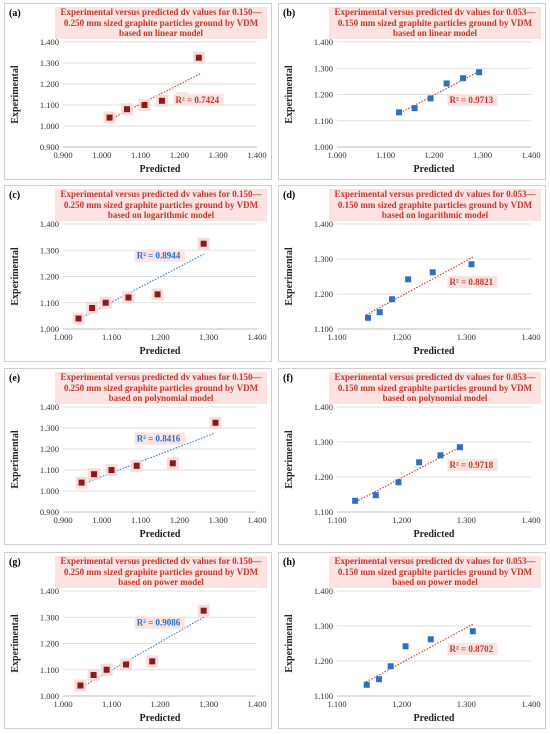  I want to click on r-squared-label: R² = 0.8416, so click(159, 439).